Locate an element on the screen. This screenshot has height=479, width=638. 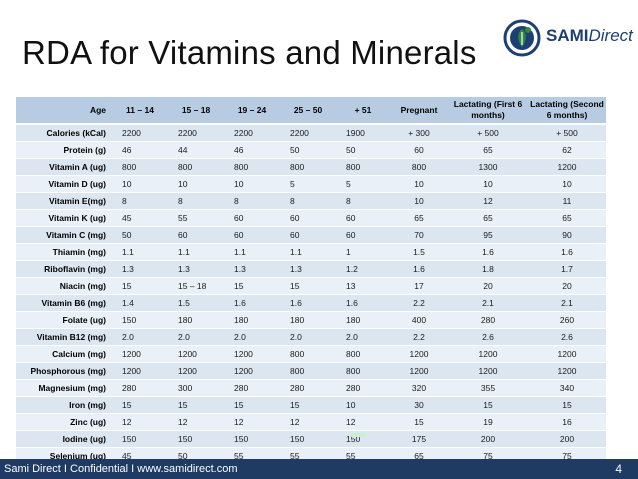
logo-wordmark: SAMIDirect is located at coordinates (589, 36).